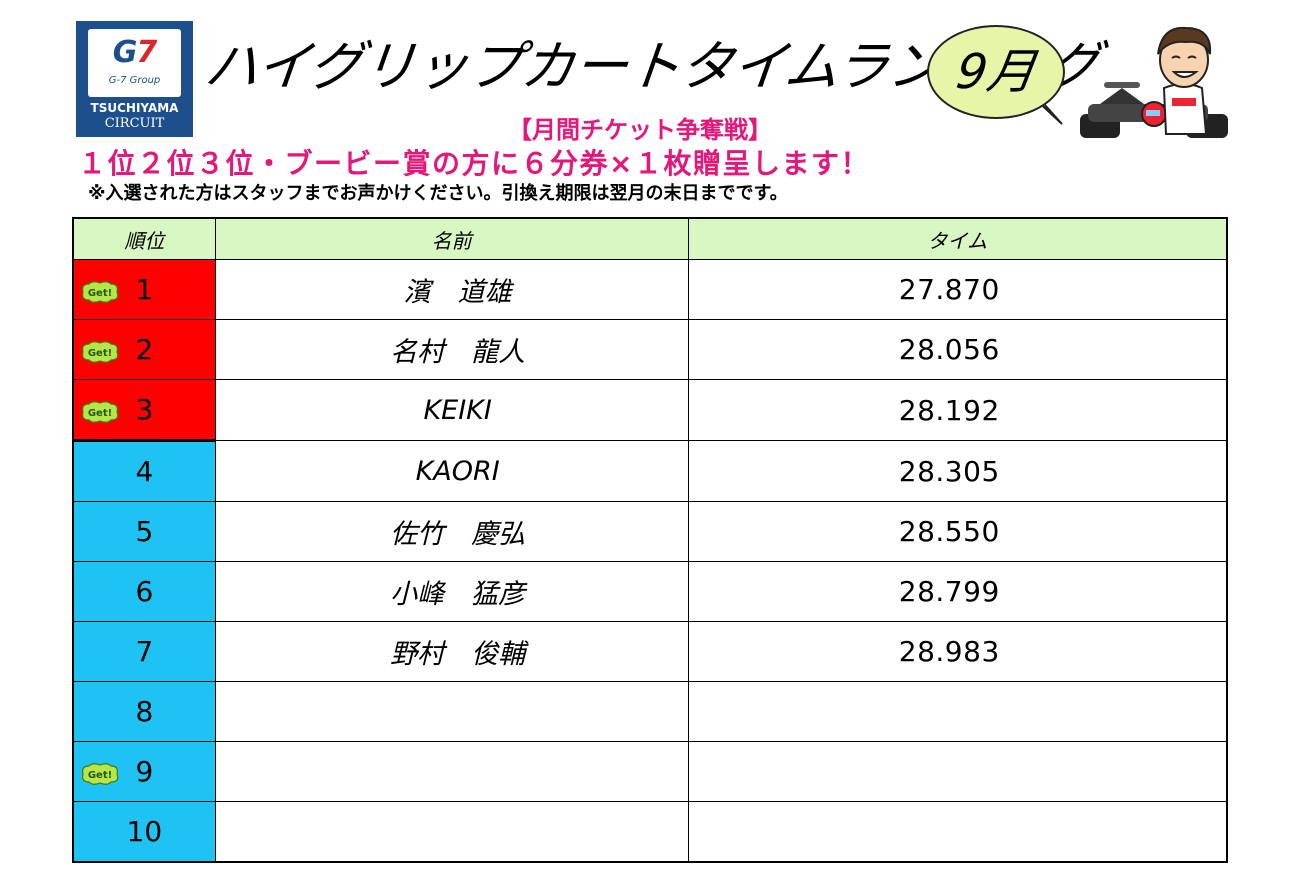  I want to click on table-row: 6 小峰 猛彦 28.799, so click(650, 591).